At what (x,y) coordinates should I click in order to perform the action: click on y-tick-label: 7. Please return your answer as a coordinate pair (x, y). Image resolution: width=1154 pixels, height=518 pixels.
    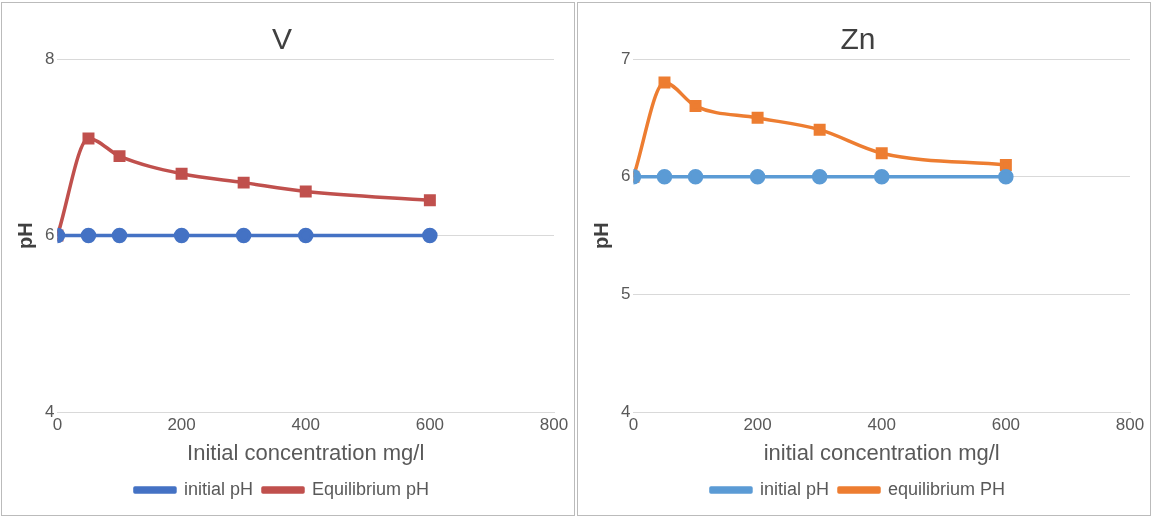
    Looking at the image, I should click on (625, 58).